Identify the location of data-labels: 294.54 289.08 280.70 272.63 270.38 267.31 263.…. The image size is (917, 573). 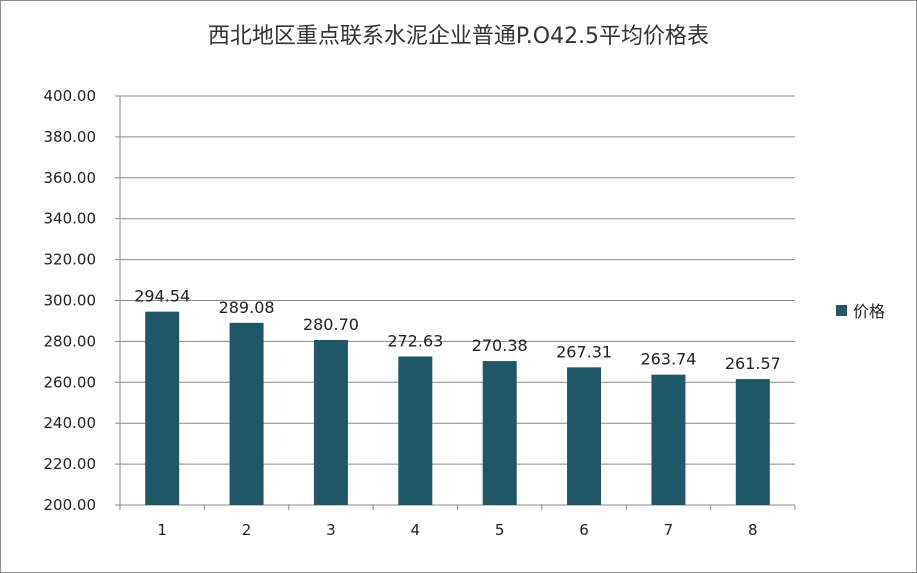
(457, 330).